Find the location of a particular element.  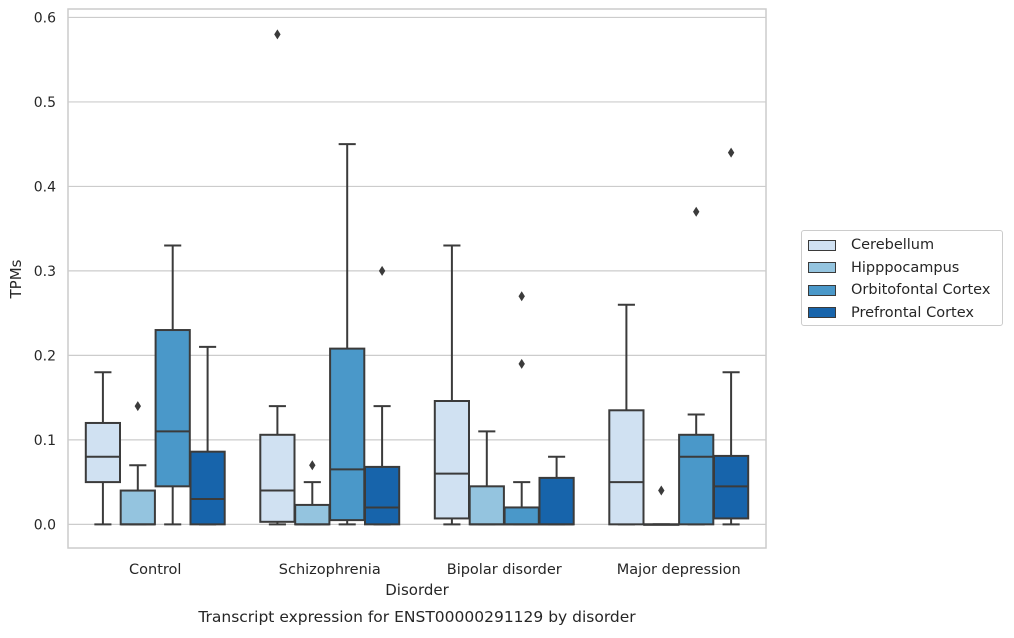

legend-item: Orbitofontal Cortex is located at coordinates (899, 290).